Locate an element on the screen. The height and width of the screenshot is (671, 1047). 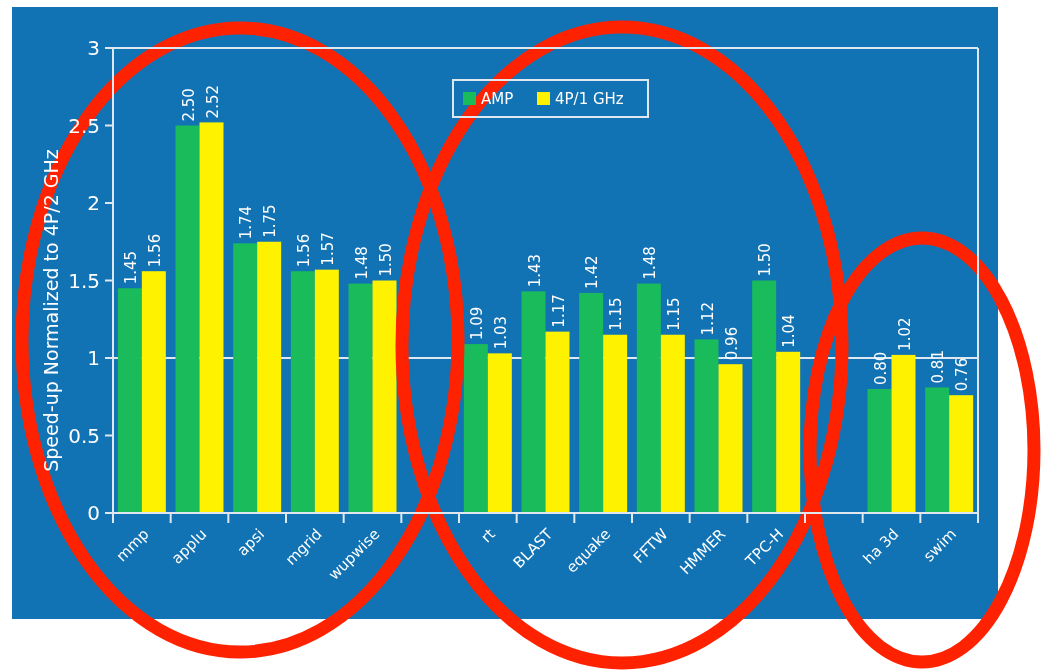
data-label: 1.03 is located at coordinates (500, 332).